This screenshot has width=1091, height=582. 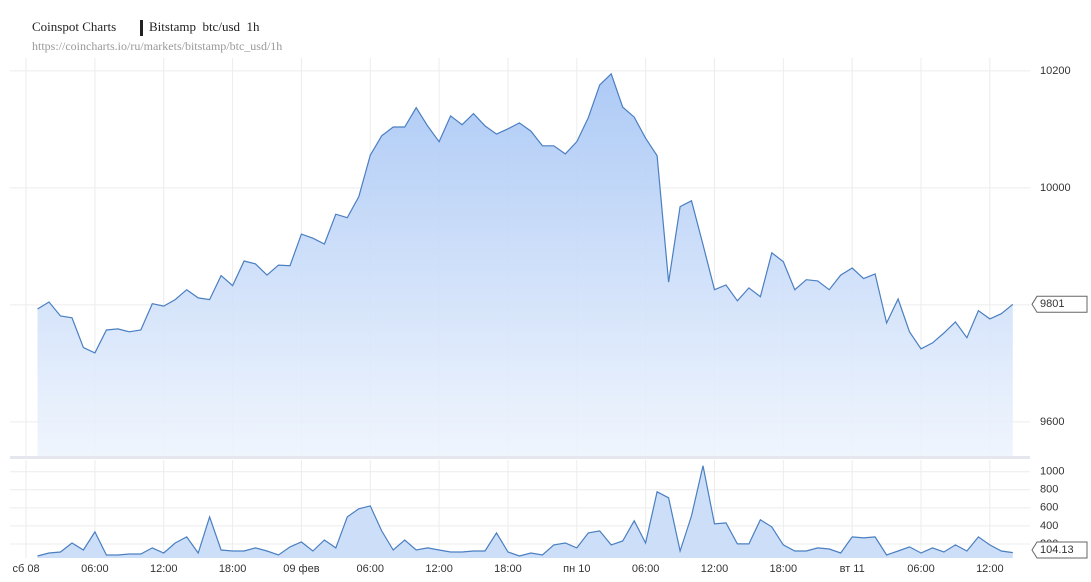 I want to click on panel-divider, so click(x=520, y=457).